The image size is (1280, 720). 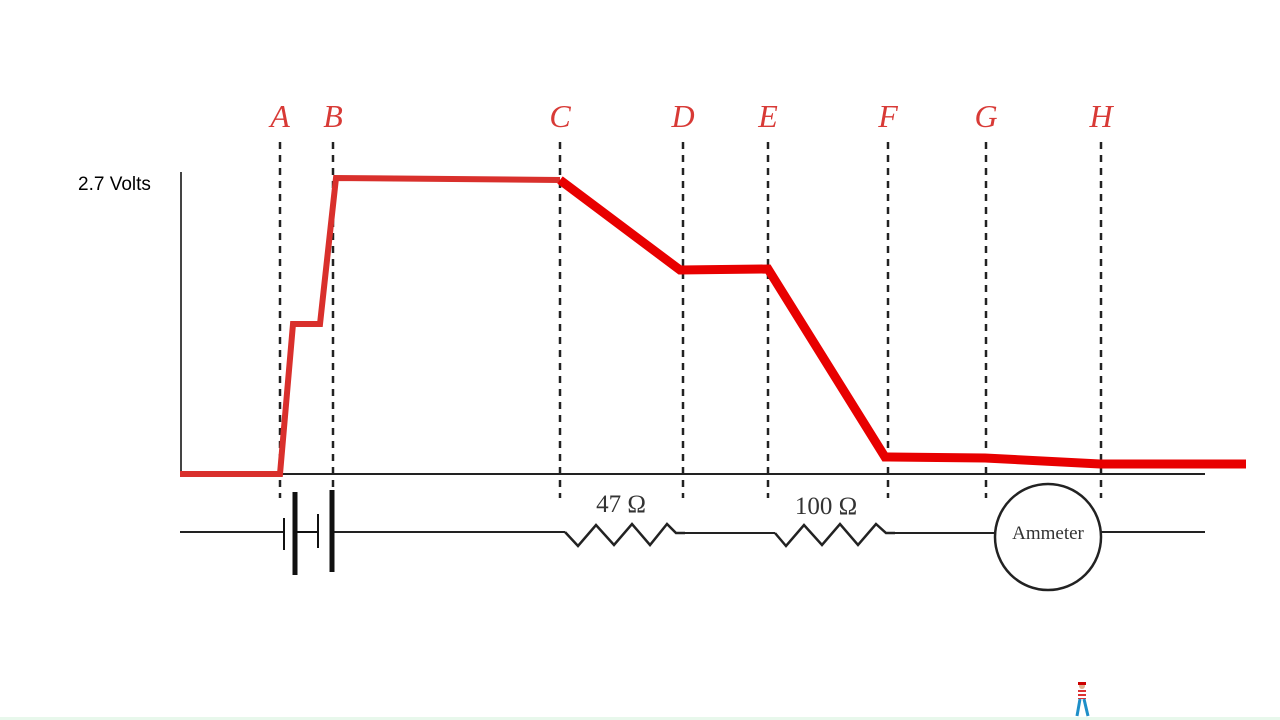 What do you see at coordinates (114, 184) in the screenshot?
I see `voltage-label: 2.7 Volts` at bounding box center [114, 184].